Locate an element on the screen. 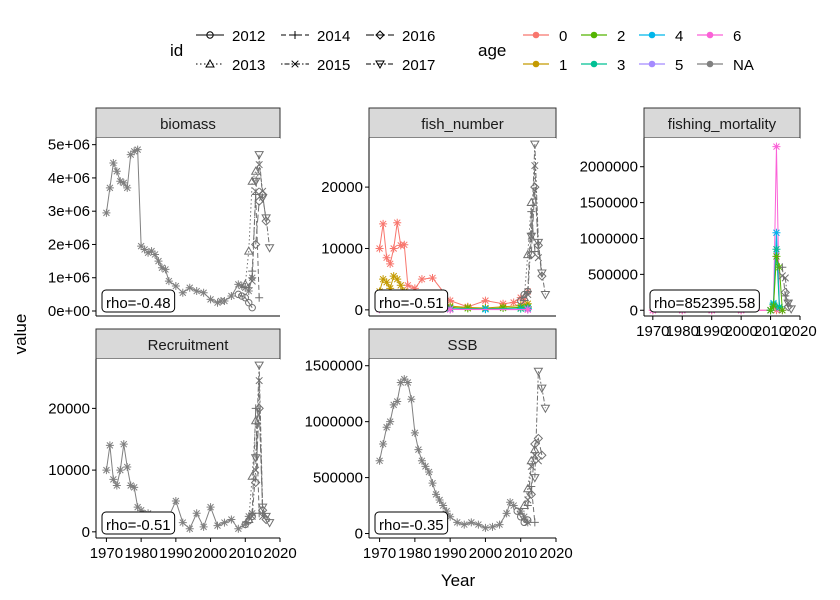 This screenshot has height=600, width=840. y-tick-label: 10000 is located at coordinates (69, 470).